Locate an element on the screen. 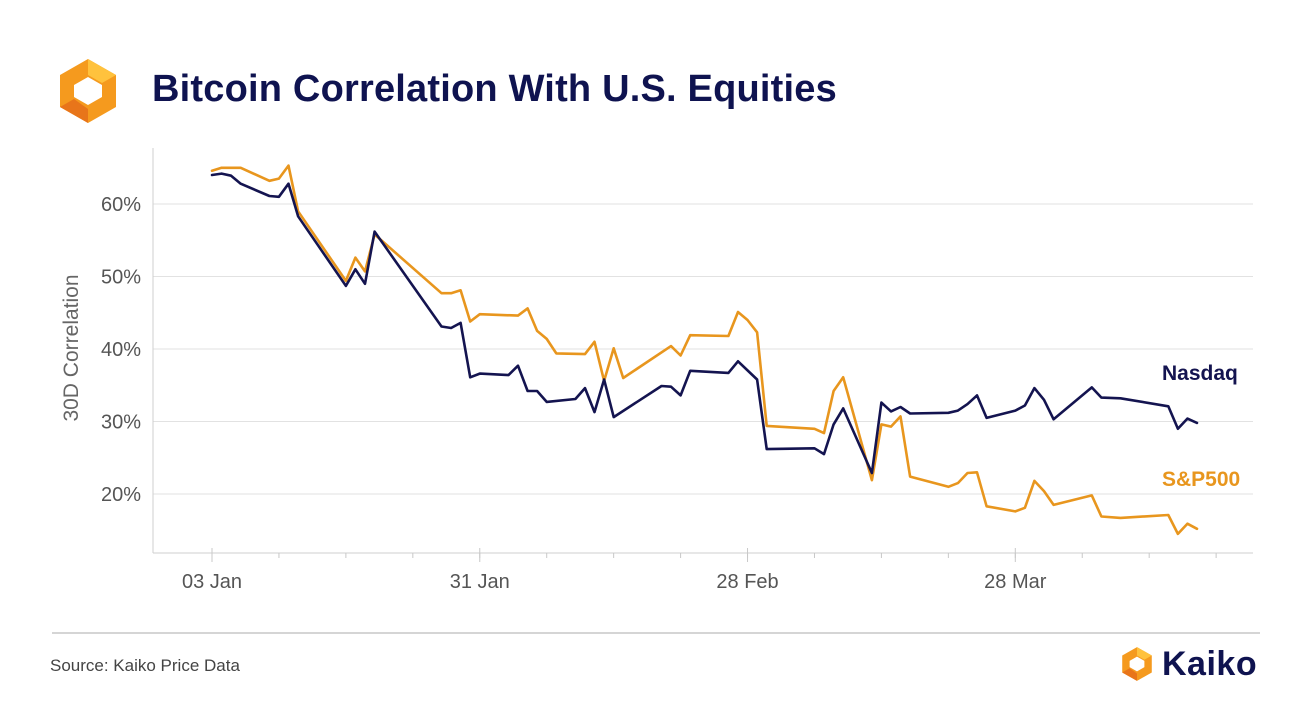  brand-name: Kaiko is located at coordinates (1210, 663).